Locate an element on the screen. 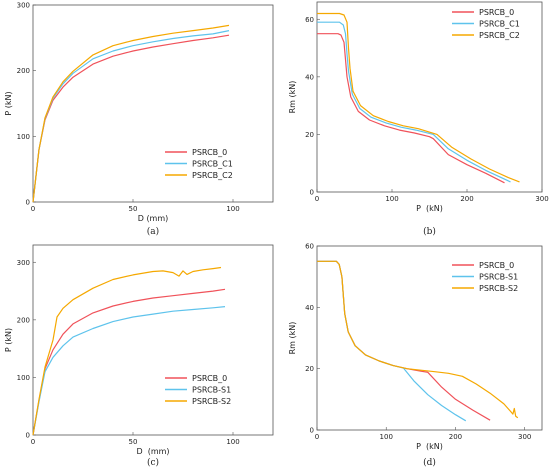 This screenshot has width=550, height=475. panel-caption: (d) is located at coordinates (429, 462).